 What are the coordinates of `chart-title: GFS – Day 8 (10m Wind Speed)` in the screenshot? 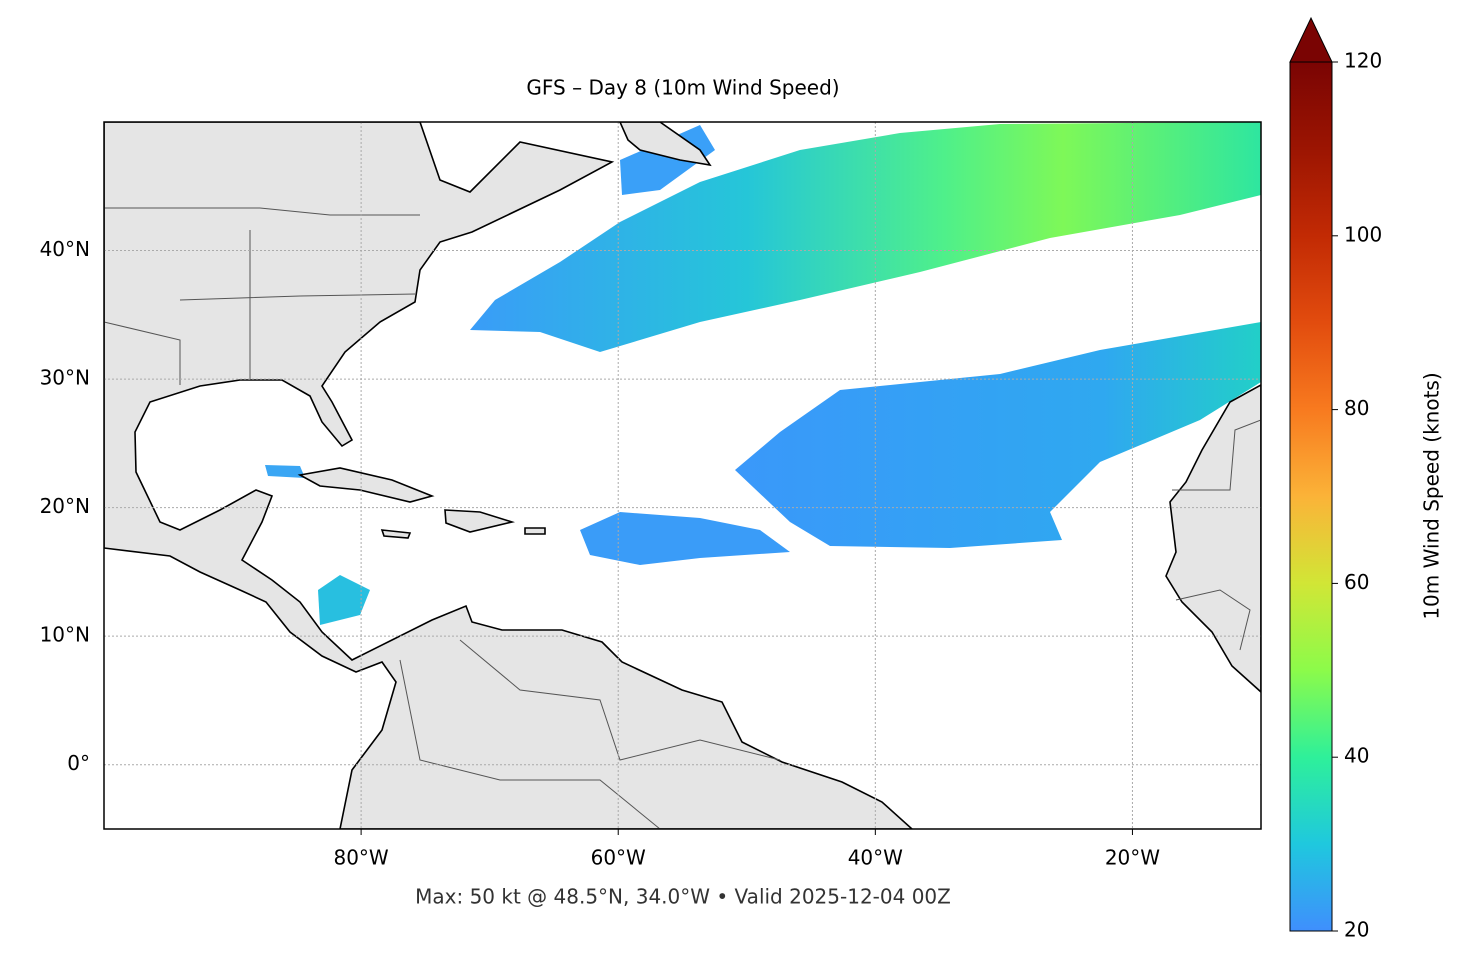 It's located at (682, 88).